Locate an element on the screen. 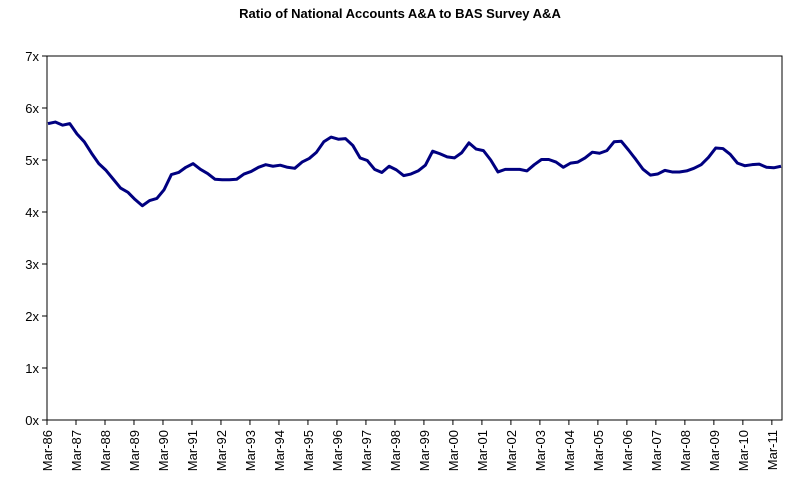 The width and height of the screenshot is (800, 491). y-tick-label: 3x is located at coordinates (32, 264).